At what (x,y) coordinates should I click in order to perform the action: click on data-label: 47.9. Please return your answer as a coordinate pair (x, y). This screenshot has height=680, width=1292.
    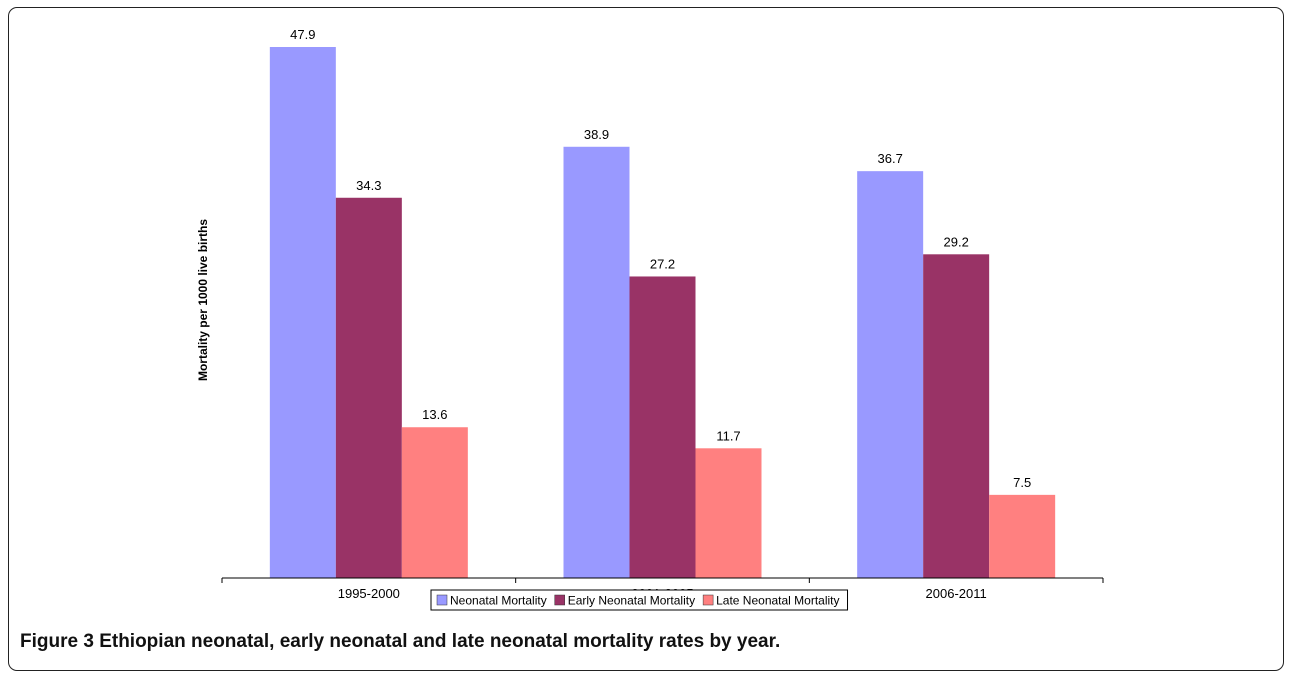
    Looking at the image, I should click on (302, 34).